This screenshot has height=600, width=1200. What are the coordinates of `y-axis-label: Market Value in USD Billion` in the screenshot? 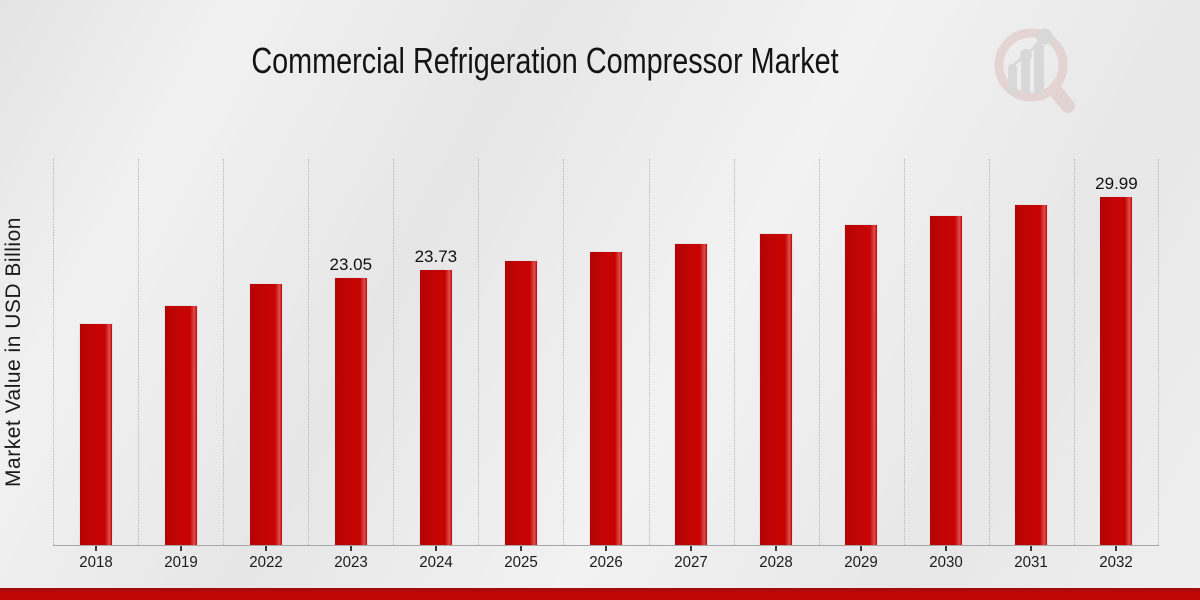 It's located at (13, 352).